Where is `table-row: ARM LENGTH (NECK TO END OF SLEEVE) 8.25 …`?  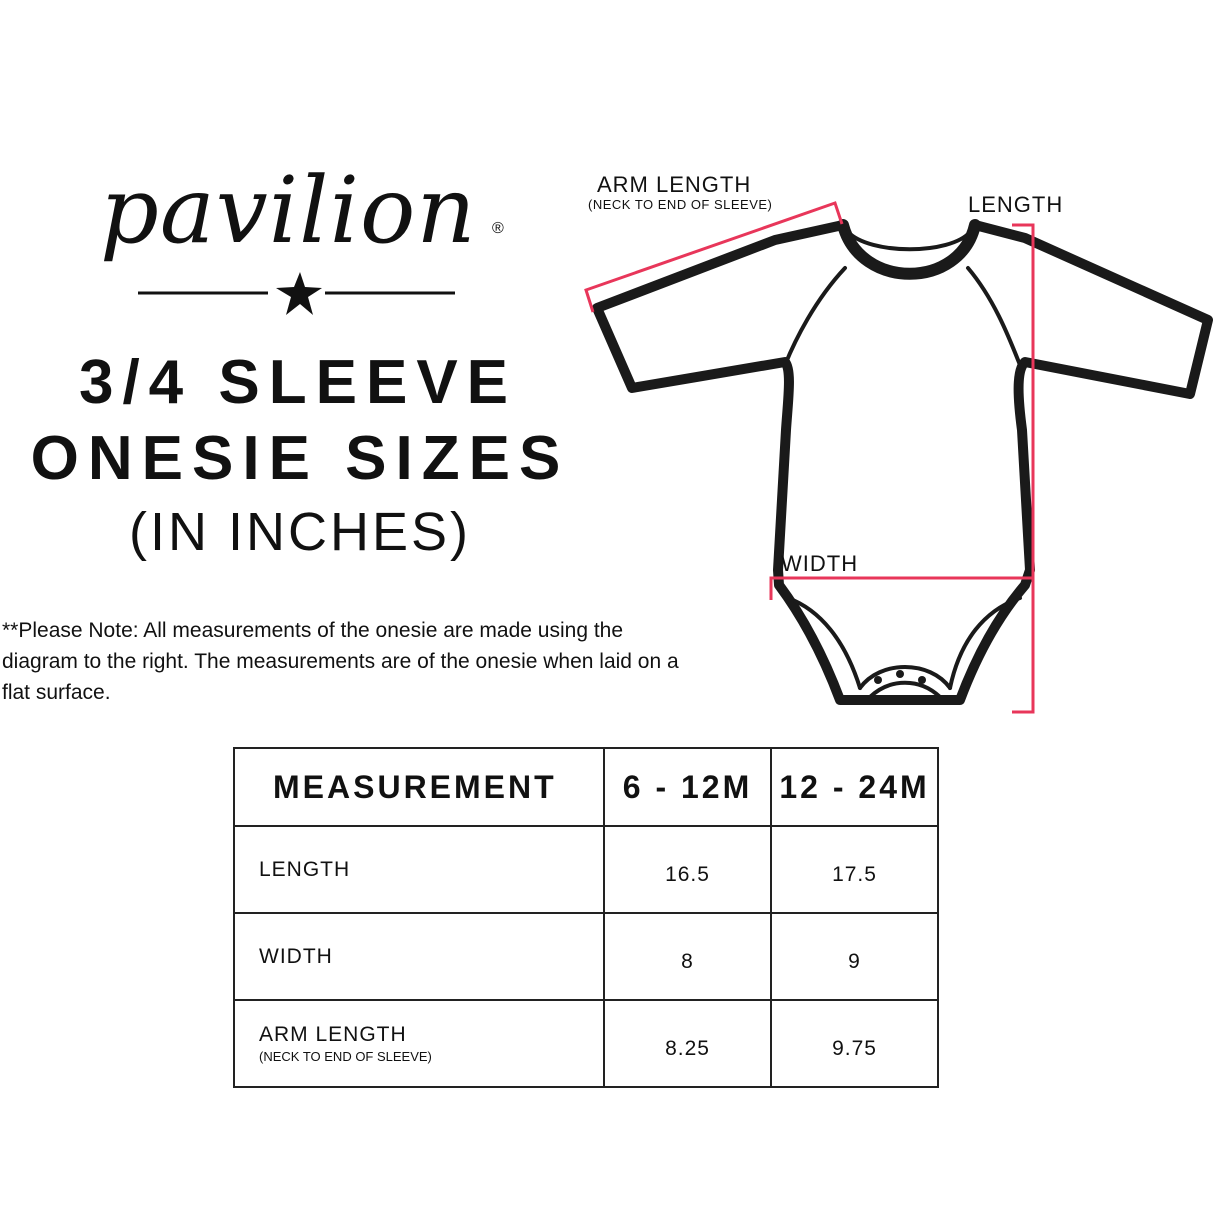 table-row: ARM LENGTH (NECK TO END OF SLEEVE) 8.25 … is located at coordinates (586, 1043).